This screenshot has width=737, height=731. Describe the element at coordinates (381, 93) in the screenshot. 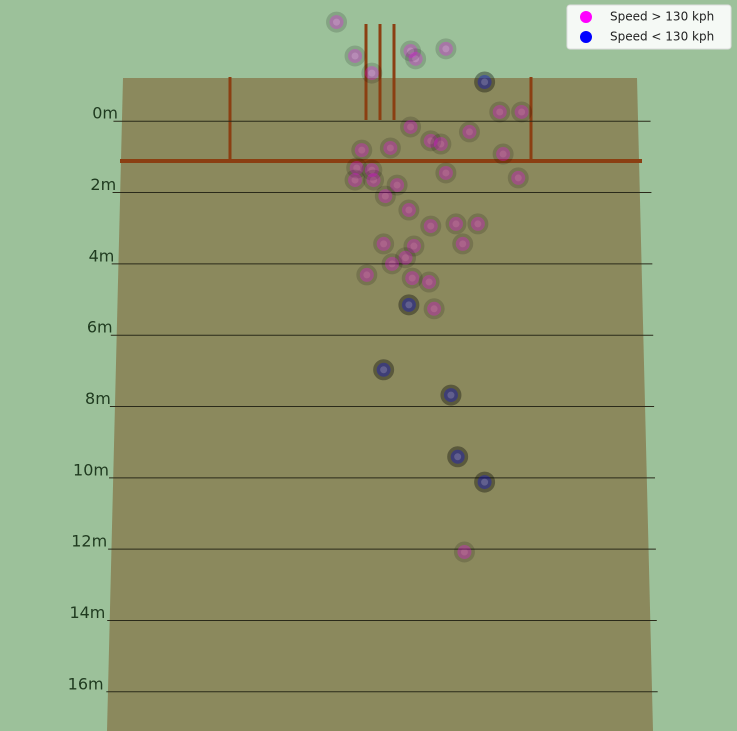

I see `stumps` at that location.